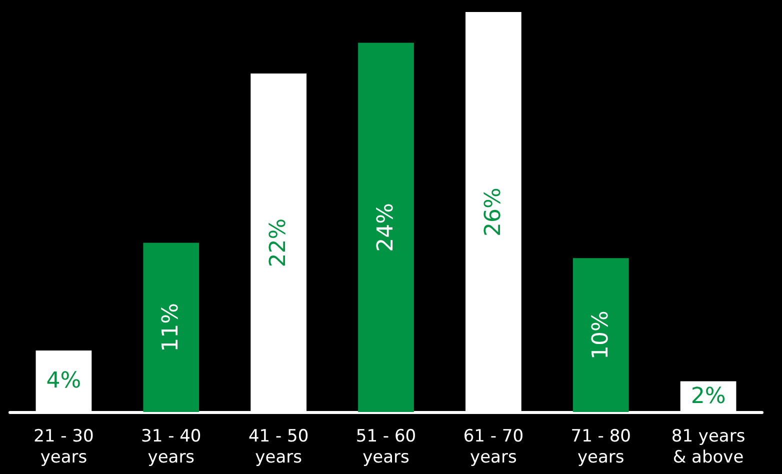 The height and width of the screenshot is (474, 782). I want to click on x-tick-label: 31 - 40 years, so click(171, 447).